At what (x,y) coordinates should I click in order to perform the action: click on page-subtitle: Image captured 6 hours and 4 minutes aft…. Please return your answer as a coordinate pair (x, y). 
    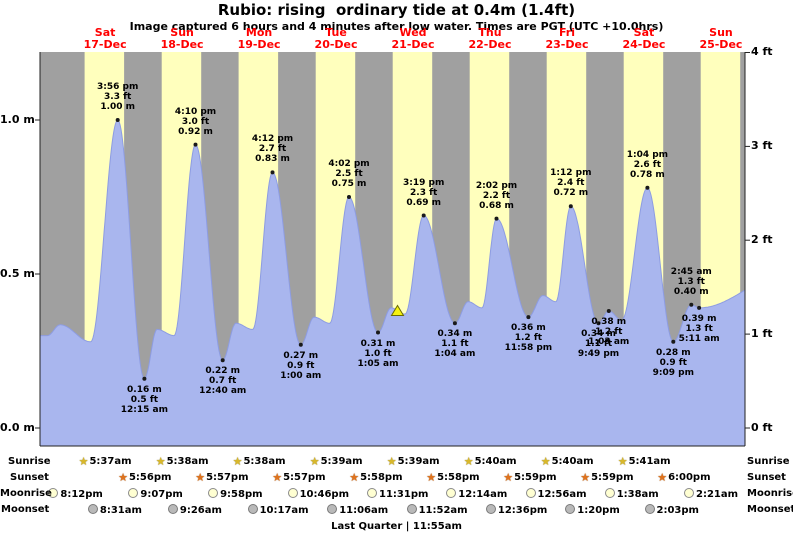
    Looking at the image, I should click on (396, 26).